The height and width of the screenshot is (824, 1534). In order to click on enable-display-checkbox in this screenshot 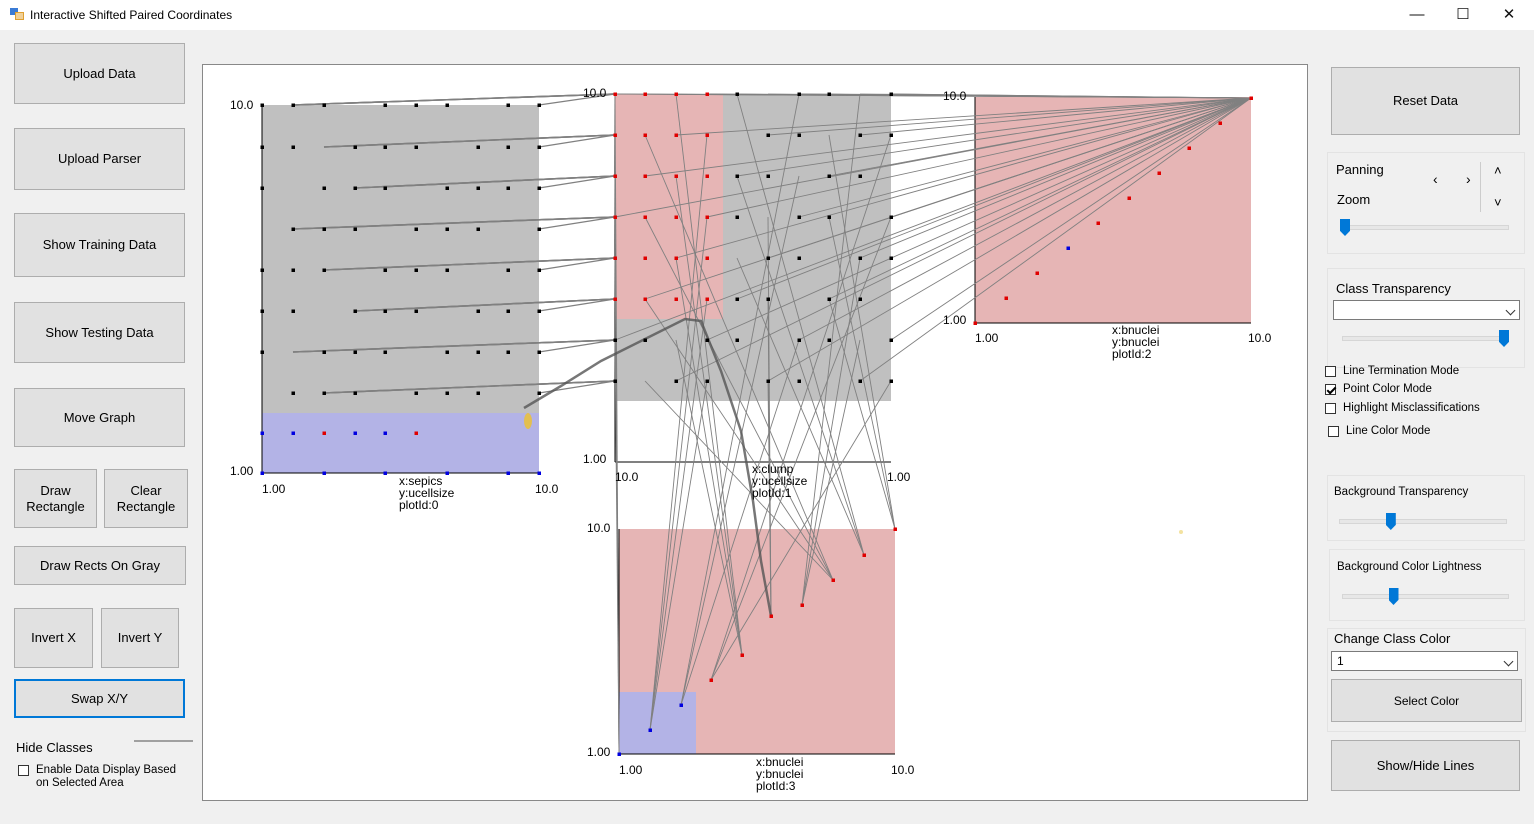, I will do `click(23, 770)`.